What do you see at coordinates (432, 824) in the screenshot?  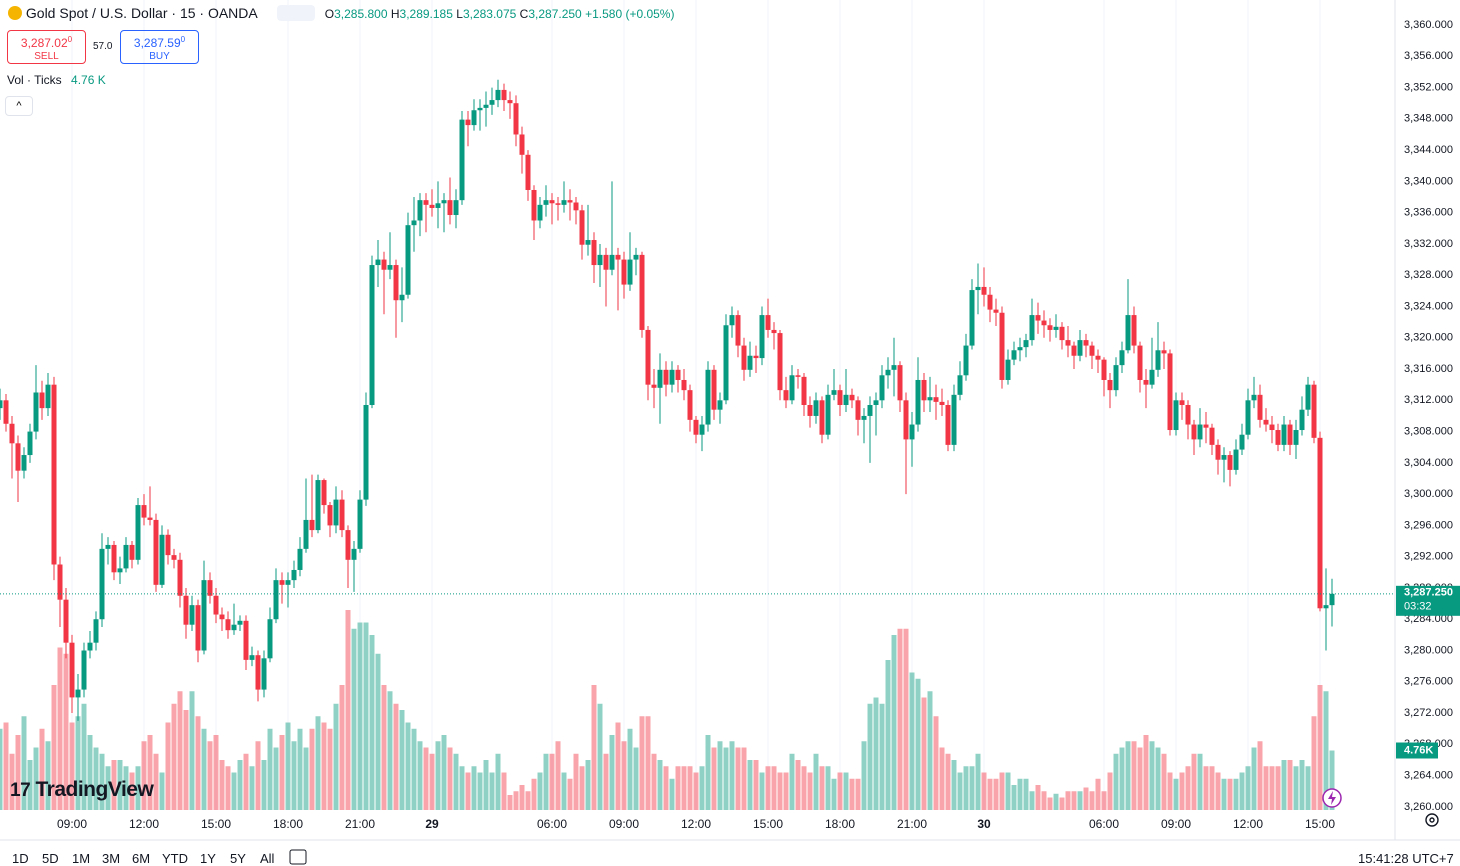 I see `x-tick-label: 29` at bounding box center [432, 824].